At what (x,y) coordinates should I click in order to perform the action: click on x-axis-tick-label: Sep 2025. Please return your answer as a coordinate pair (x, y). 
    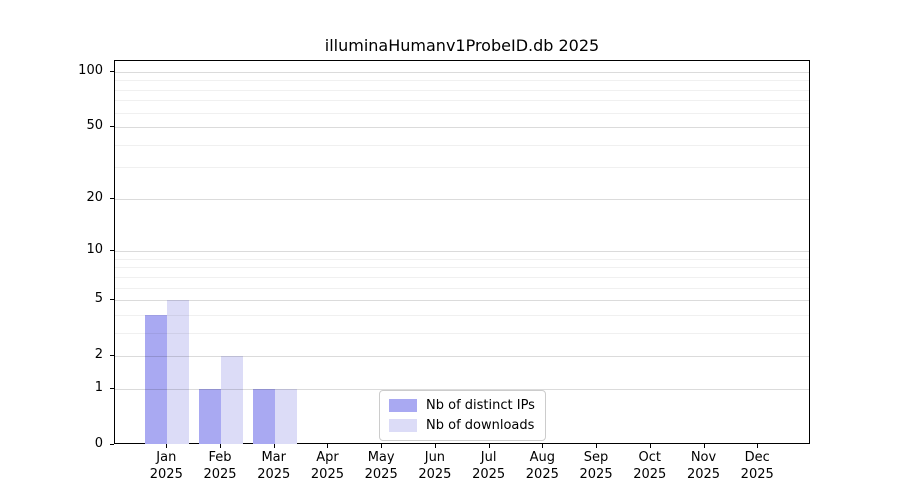
    Looking at the image, I should click on (596, 466).